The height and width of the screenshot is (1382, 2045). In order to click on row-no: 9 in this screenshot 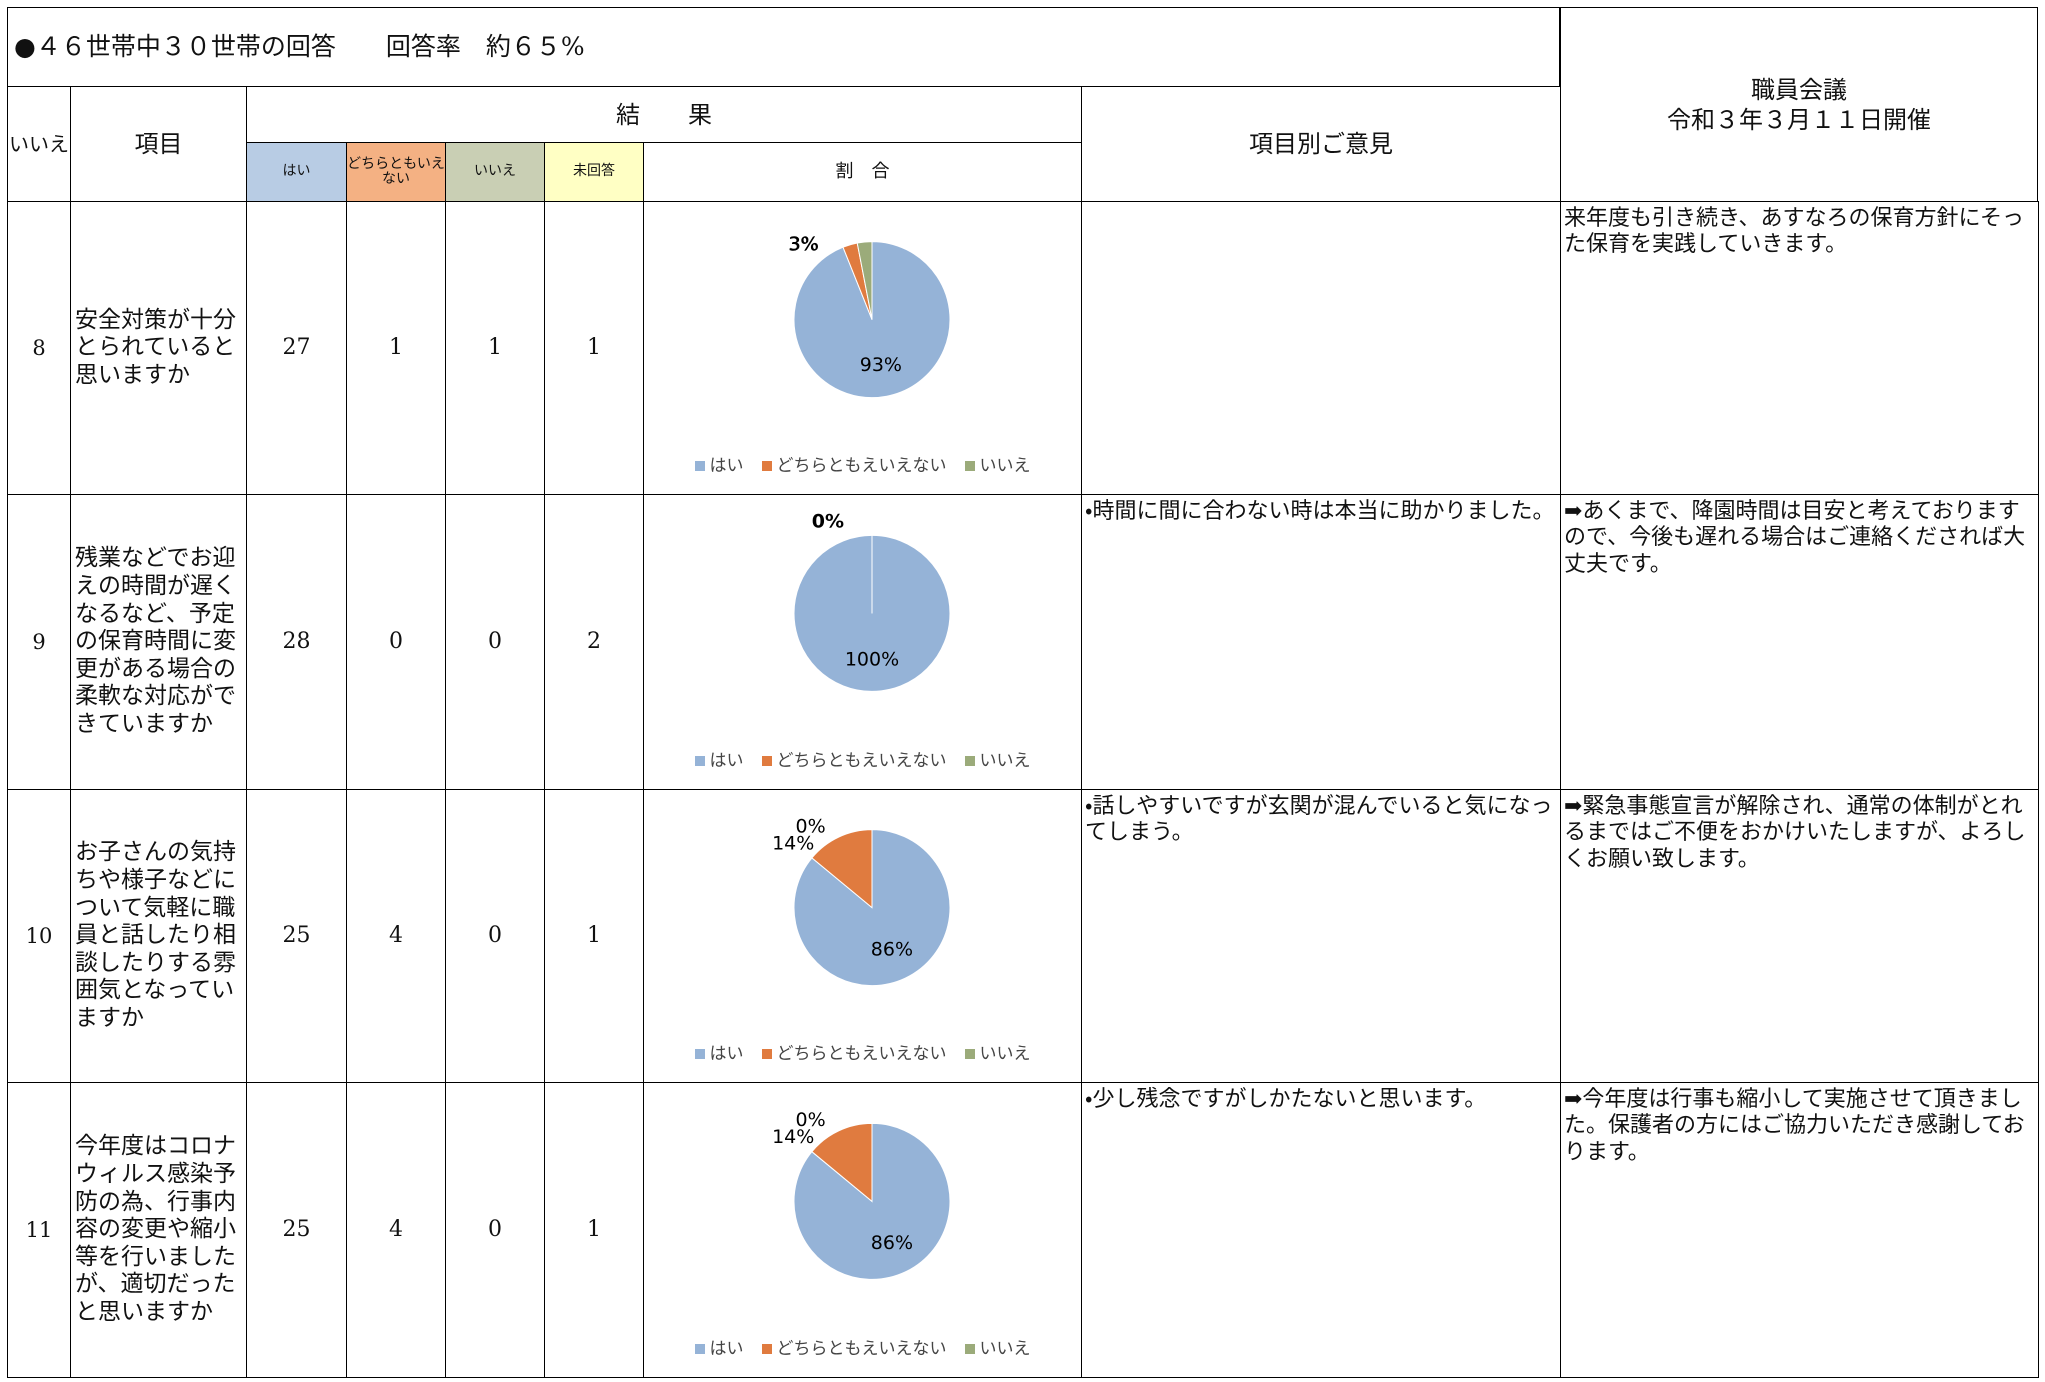, I will do `click(39, 642)`.